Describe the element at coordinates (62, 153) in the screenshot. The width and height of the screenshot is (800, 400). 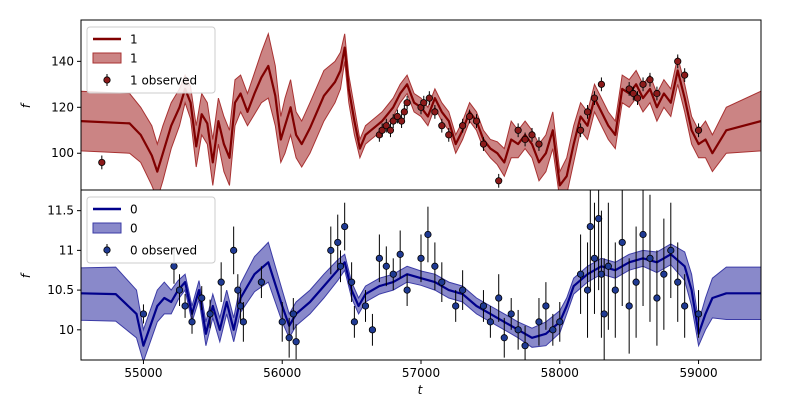
I see `top-y-tick-label: 100` at that location.